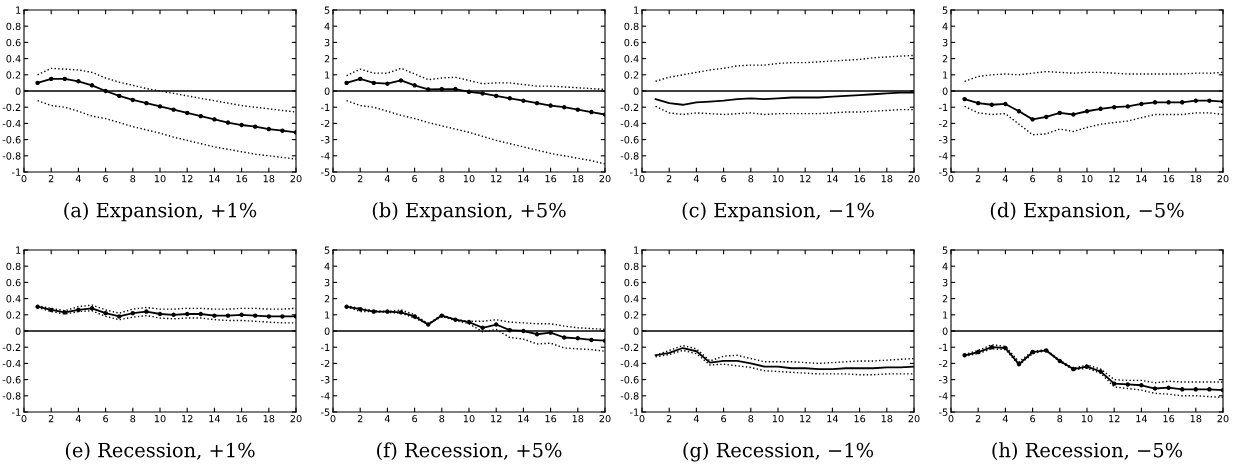 Image resolution: width=1236 pixels, height=464 pixels. Describe the element at coordinates (778, 452) in the screenshot. I see `text: (g) Recession, −1%` at that location.